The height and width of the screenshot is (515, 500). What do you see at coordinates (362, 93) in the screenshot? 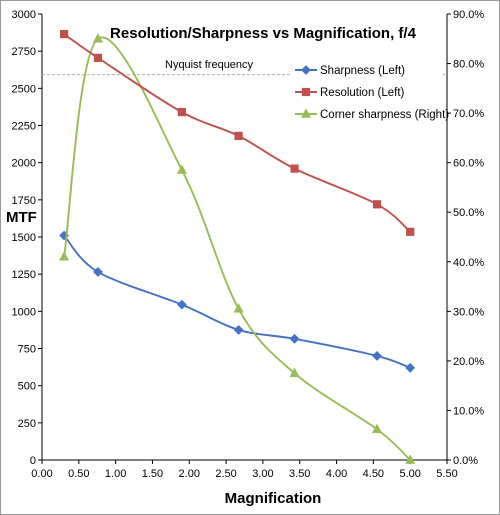
I see `legend-label: Resolution (Left)` at bounding box center [362, 93].